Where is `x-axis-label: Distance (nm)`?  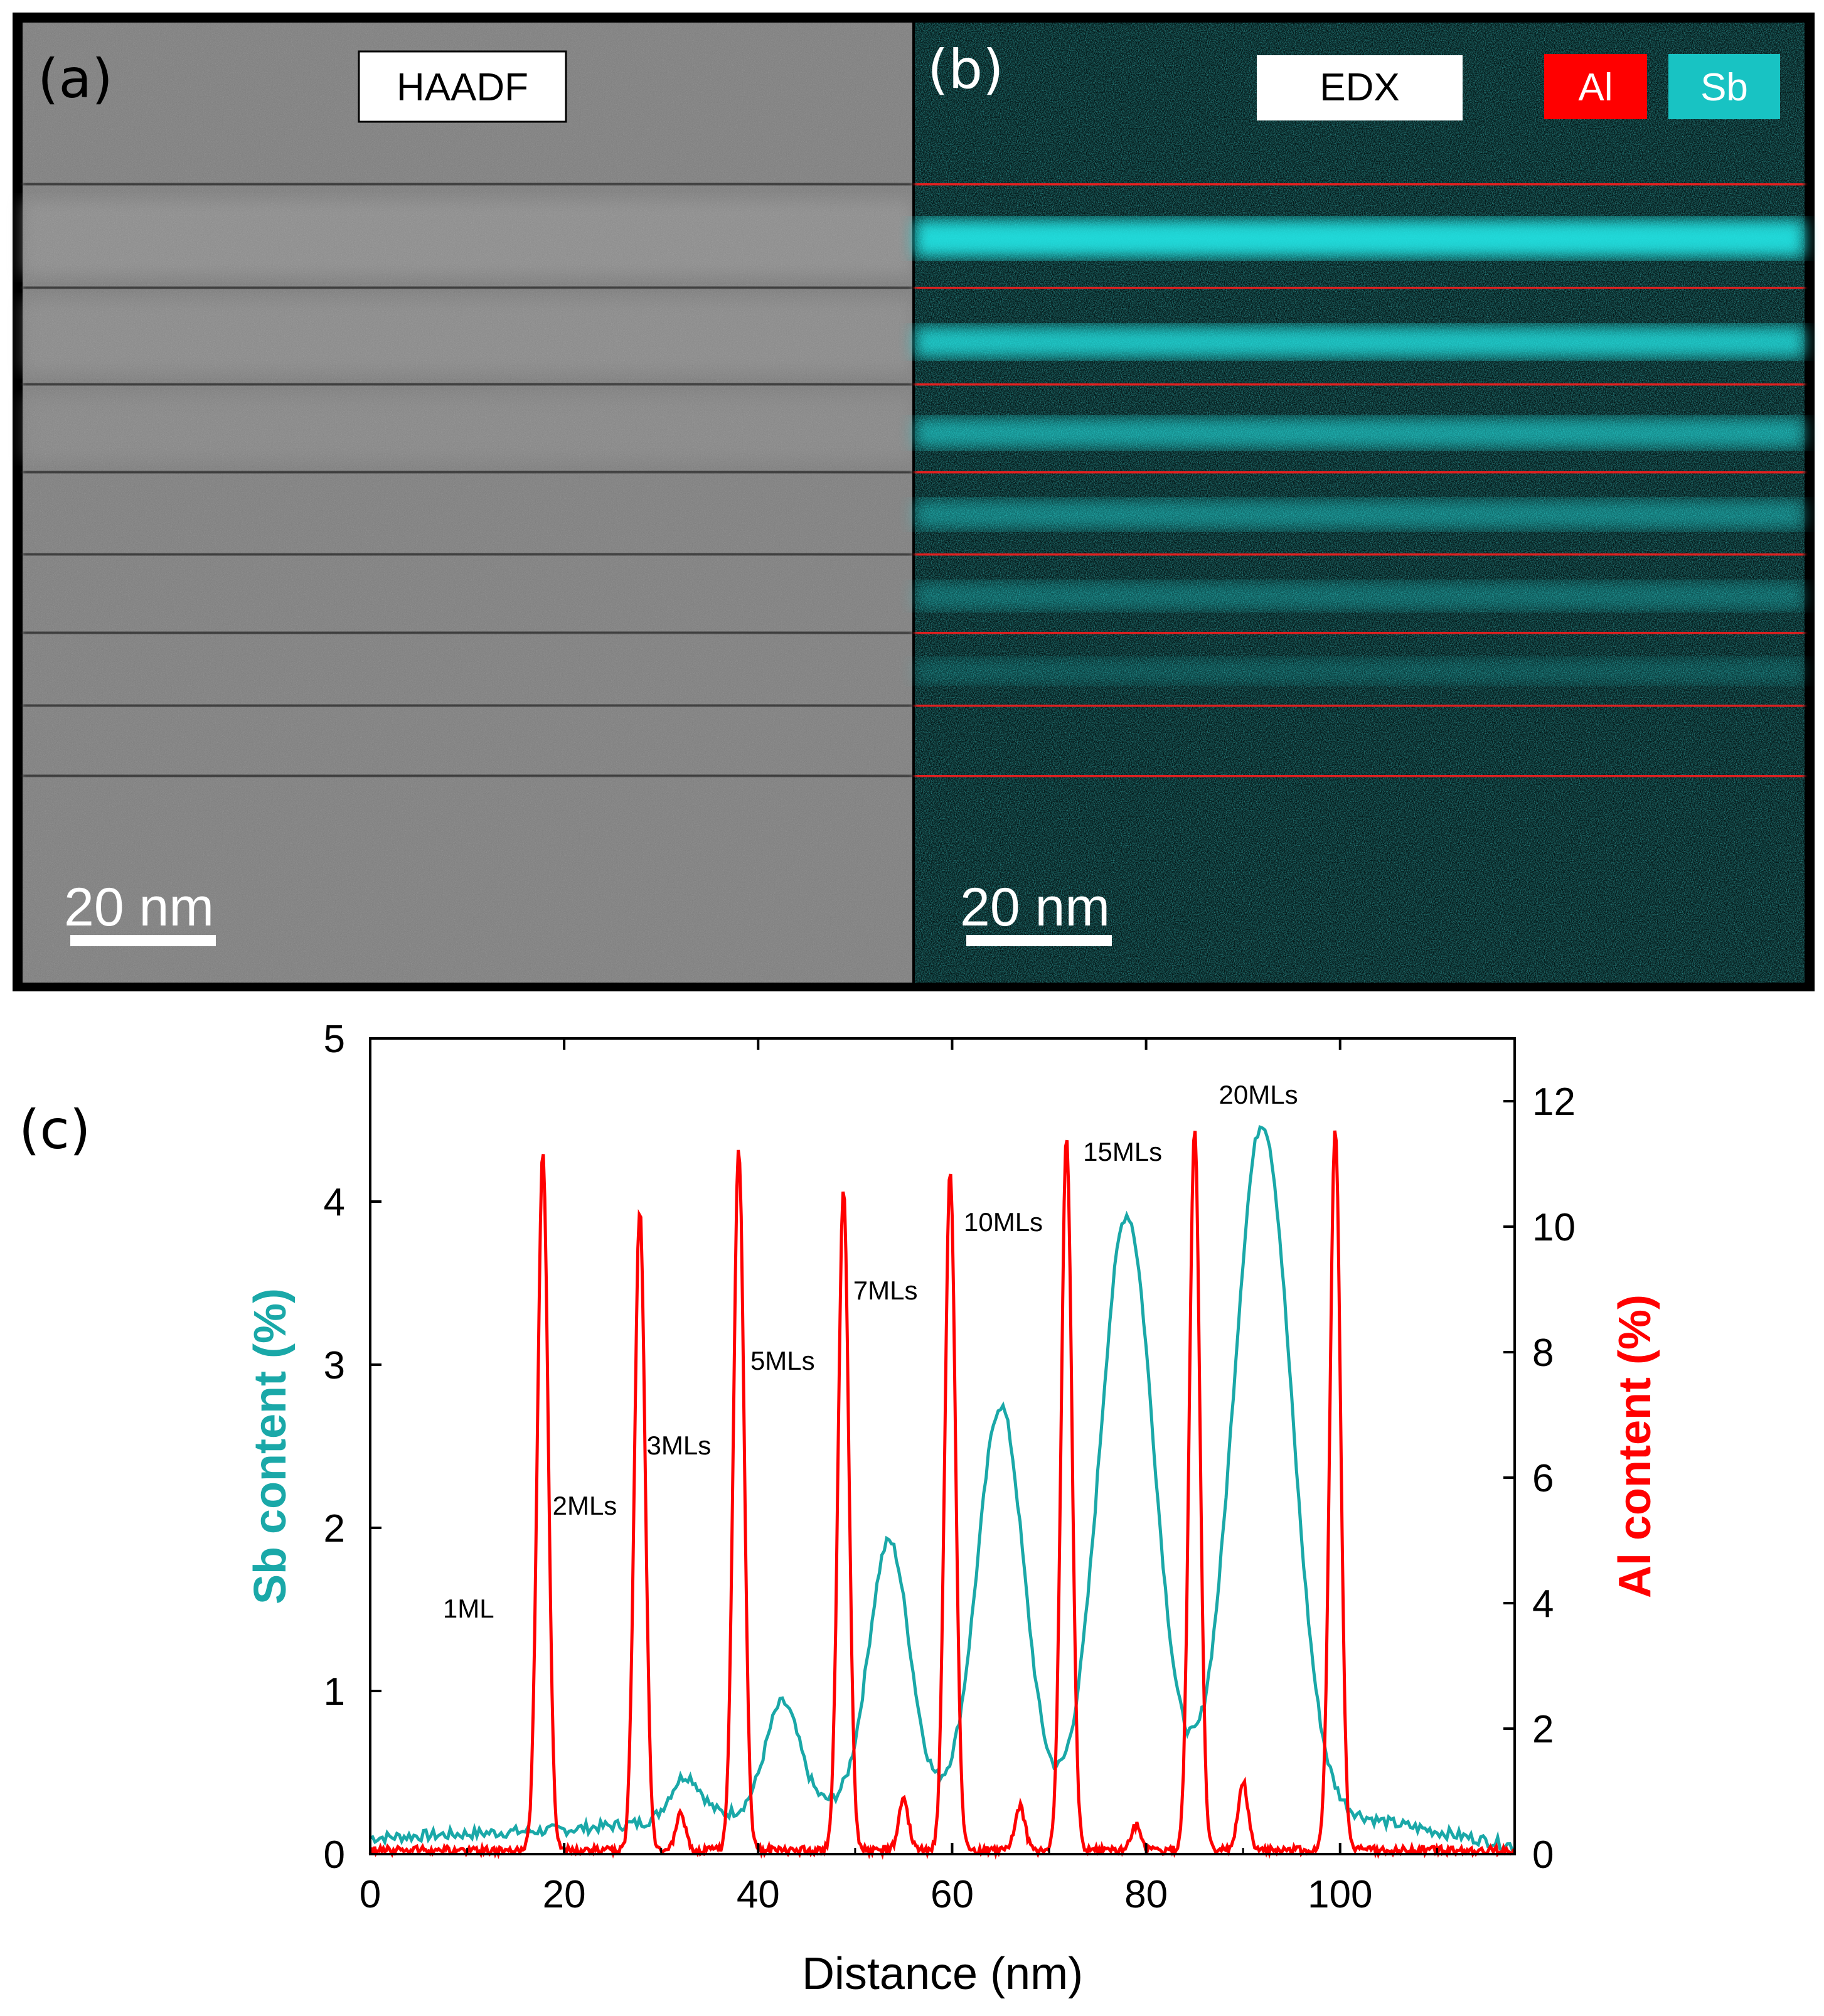
x-axis-label: Distance (nm) is located at coordinates (942, 1974).